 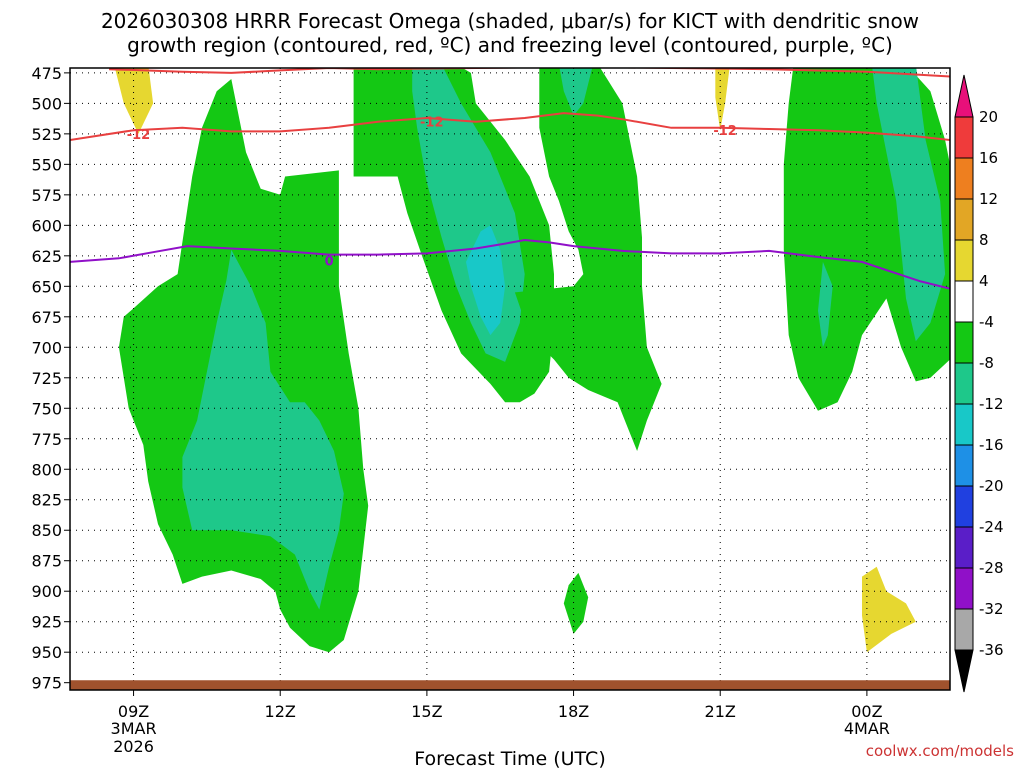 What do you see at coordinates (46, 286) in the screenshot?
I see `y-tick-label-650: 650` at bounding box center [46, 286].